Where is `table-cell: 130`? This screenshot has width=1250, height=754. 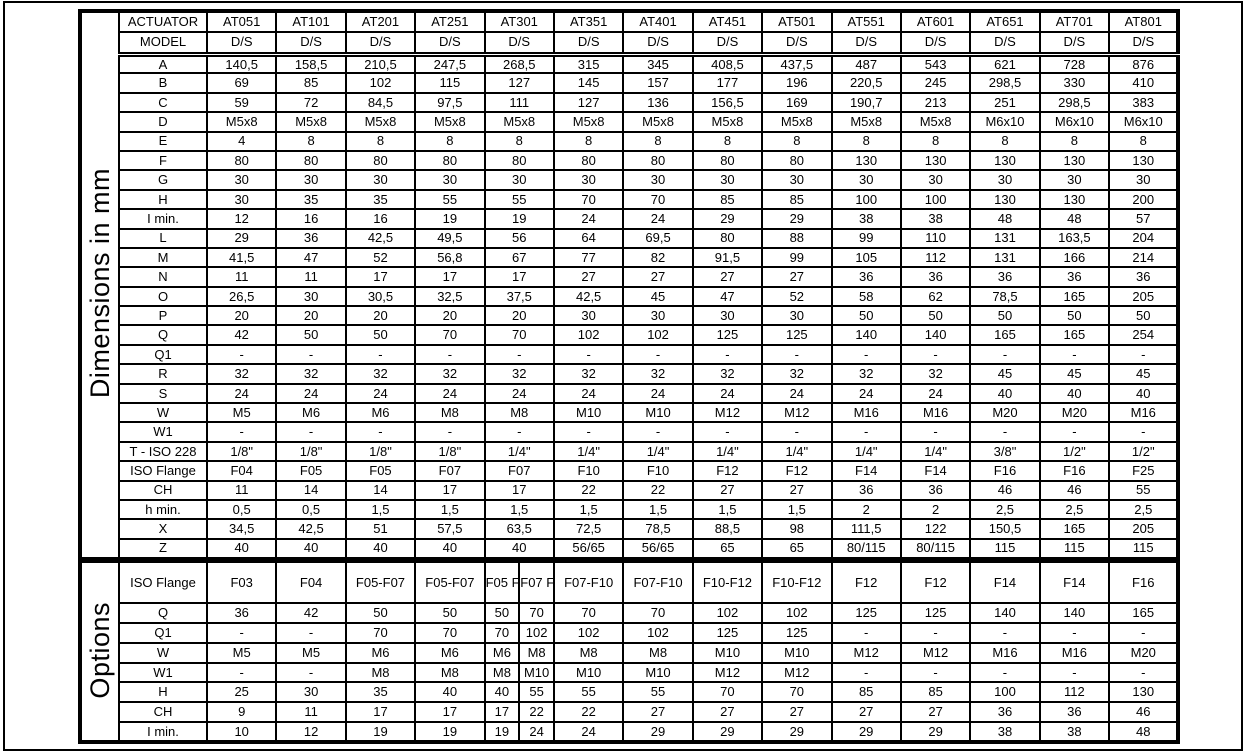 table-cell: 130 is located at coordinates (1144, 692).